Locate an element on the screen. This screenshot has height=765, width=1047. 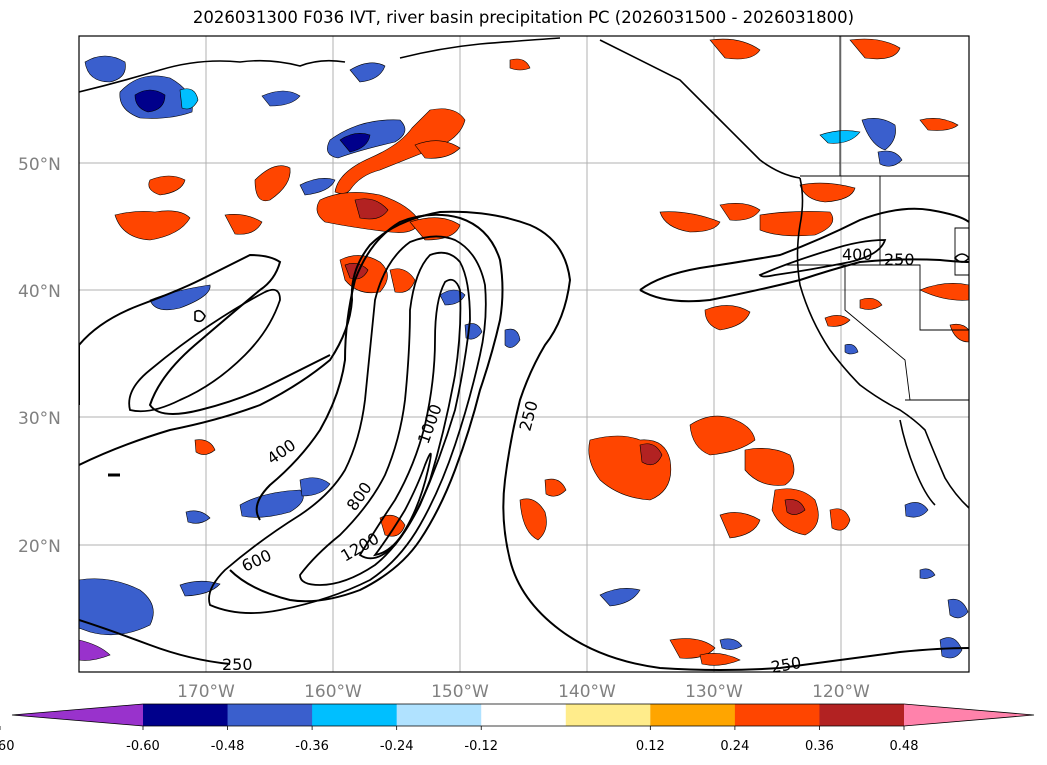
lon-tick-label: 160°W is located at coordinates (333, 692).